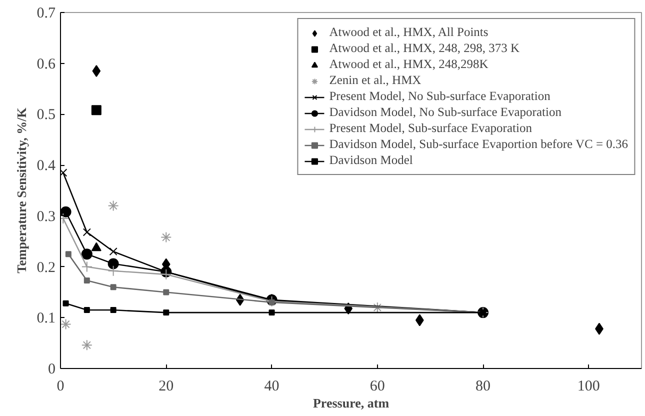  What do you see at coordinates (430, 128) in the screenshot?
I see `legend-label: Present Model, Sub-surface Evaporation` at bounding box center [430, 128].